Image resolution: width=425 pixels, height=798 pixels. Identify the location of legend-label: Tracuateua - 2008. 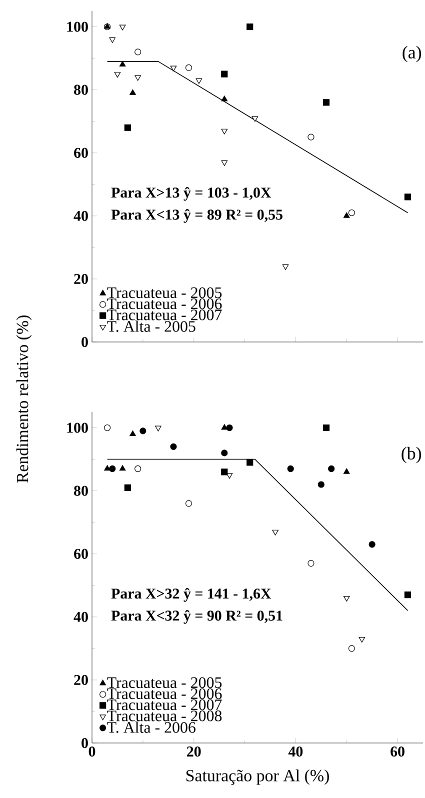
(164, 716).